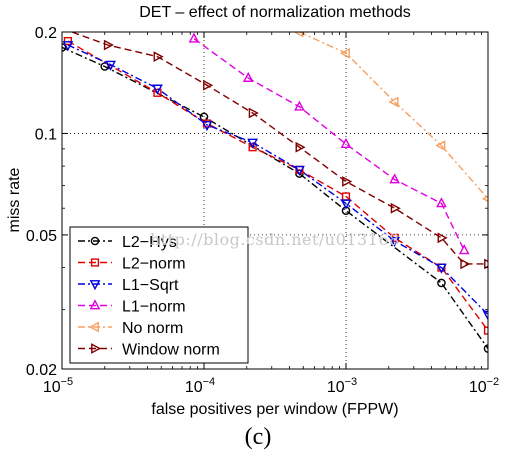  Describe the element at coordinates (41, 236) in the screenshot. I see `y-tick-label: 0.05` at that location.